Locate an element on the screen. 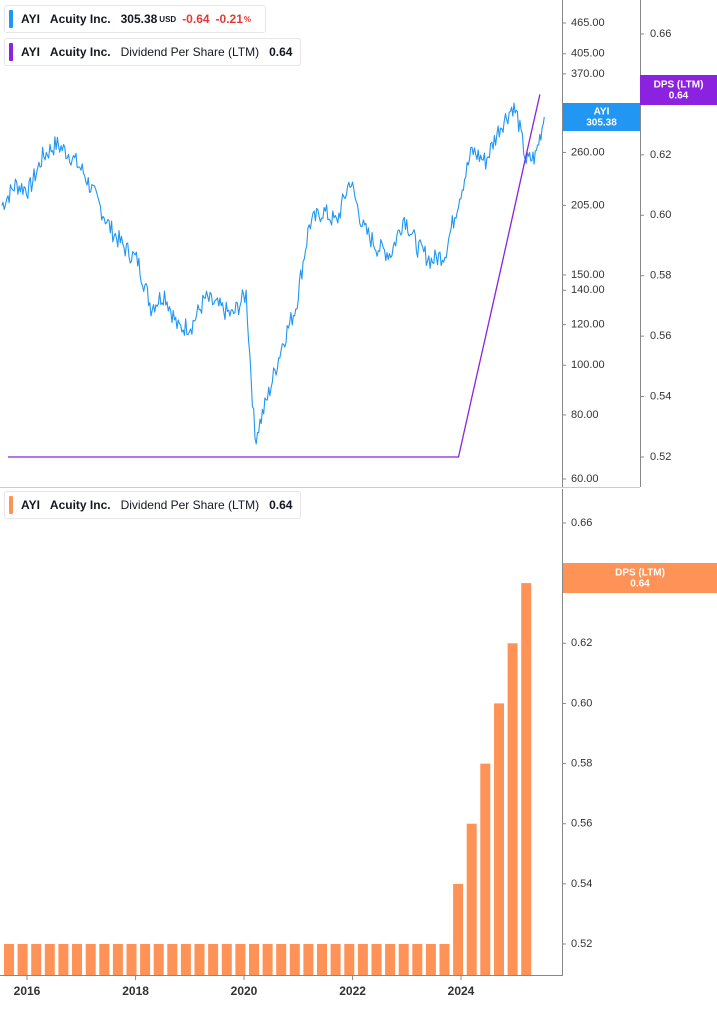 This screenshot has height=1010, width=717. price-badge-line1: AYI is located at coordinates (602, 112).